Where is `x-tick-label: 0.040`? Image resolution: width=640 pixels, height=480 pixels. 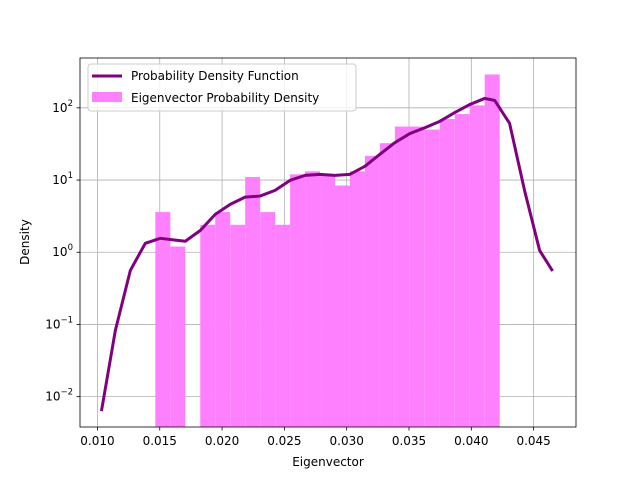
x-tick-label: 0.040 is located at coordinates (471, 441).